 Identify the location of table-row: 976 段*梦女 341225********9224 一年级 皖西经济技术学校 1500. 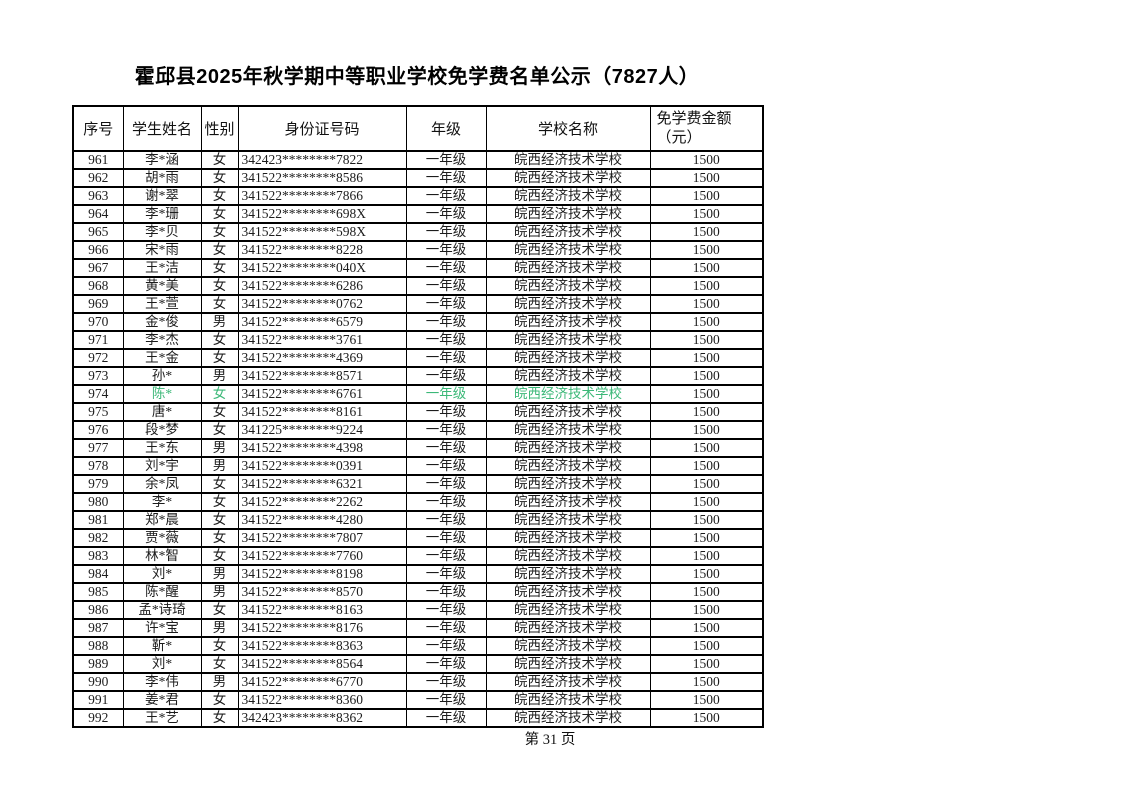
(418, 430).